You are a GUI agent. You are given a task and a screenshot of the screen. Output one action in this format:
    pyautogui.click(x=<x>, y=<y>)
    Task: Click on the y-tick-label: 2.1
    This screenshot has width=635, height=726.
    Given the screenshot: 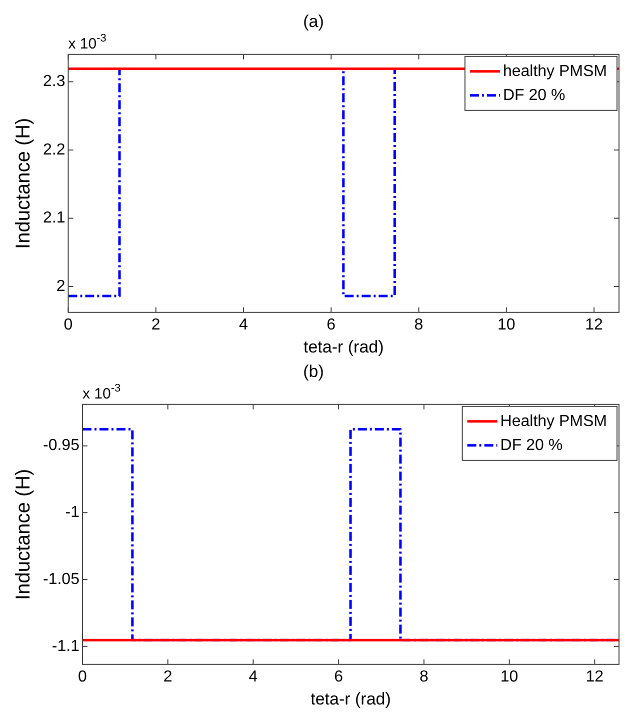 What is the action you would take?
    pyautogui.click(x=54, y=218)
    